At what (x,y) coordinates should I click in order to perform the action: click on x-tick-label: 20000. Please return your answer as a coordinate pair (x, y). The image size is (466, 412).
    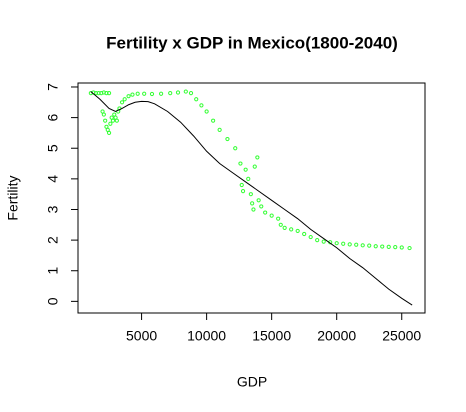
    Looking at the image, I should click on (336, 336).